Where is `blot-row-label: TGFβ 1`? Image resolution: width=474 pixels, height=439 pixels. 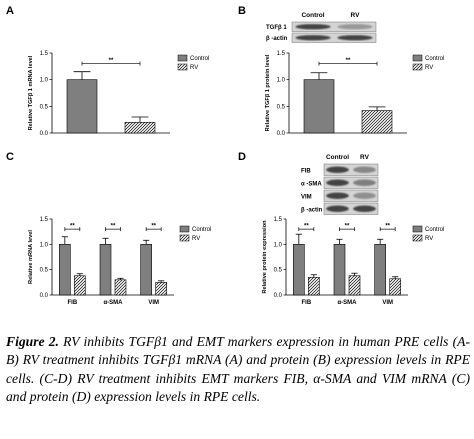
blot-row-label: TGFβ 1 is located at coordinates (276, 28).